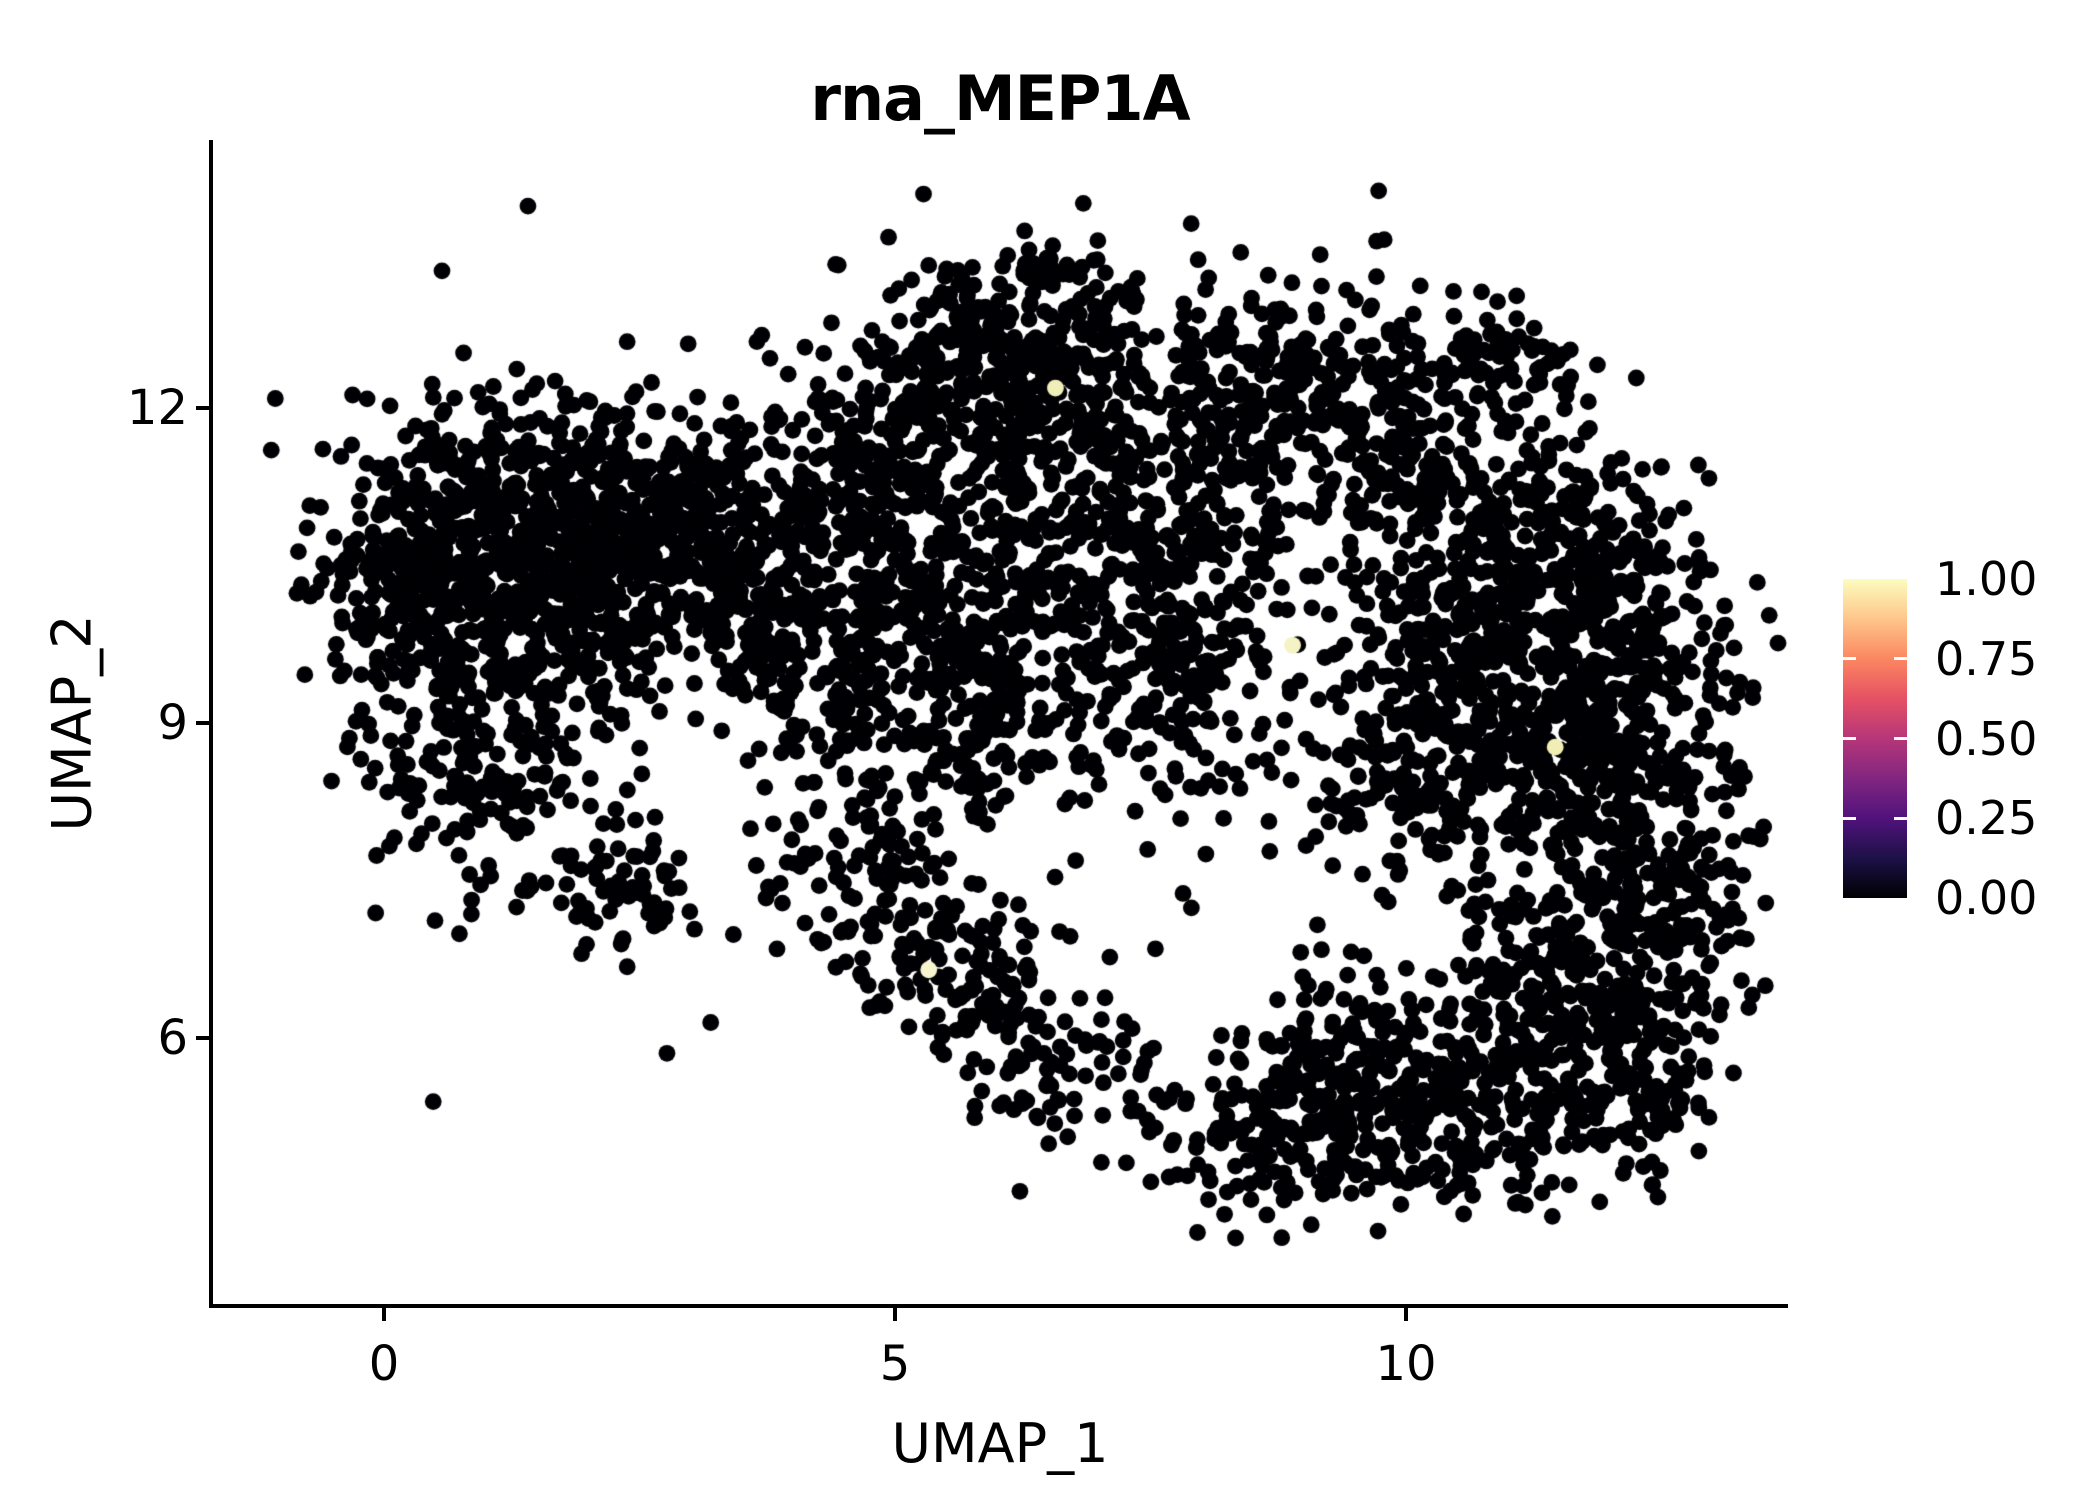 This screenshot has height=1500, width=2100. I want to click on y-axis-title: UMAP_2, so click(72, 723).